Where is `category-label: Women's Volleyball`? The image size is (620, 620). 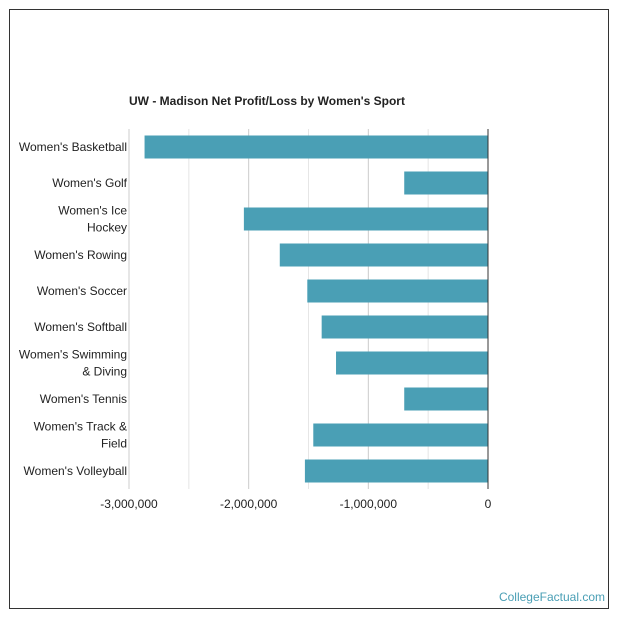
category-label: Women's Volleyball is located at coordinates (75, 471).